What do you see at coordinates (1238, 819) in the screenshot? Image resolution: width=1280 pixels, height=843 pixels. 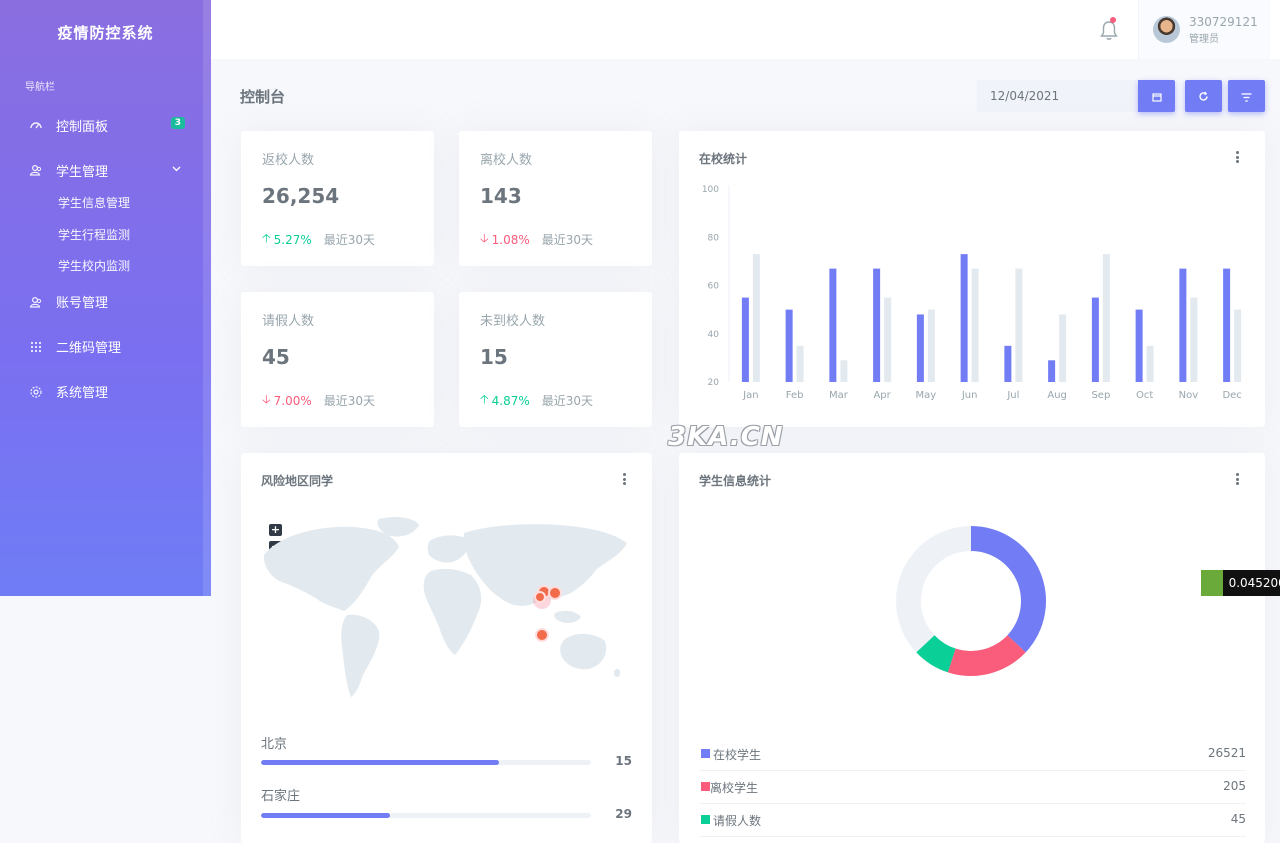 I see `legend-value: 45` at bounding box center [1238, 819].